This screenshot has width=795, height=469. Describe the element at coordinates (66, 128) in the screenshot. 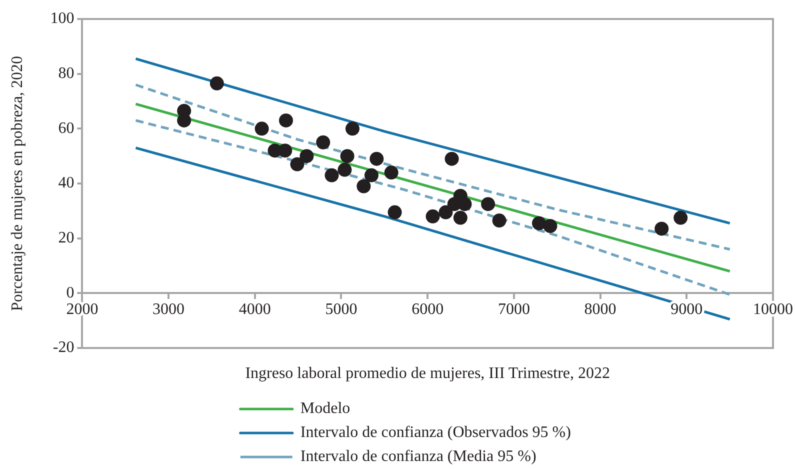

I see `y-tick-label: 60` at that location.